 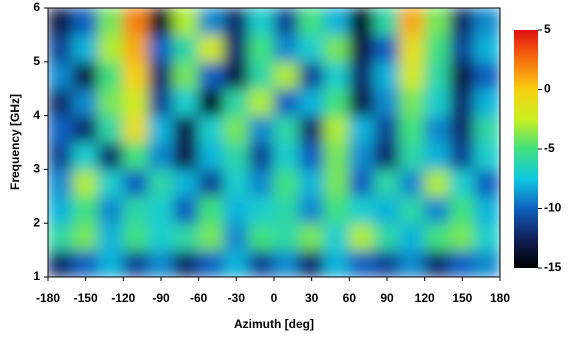 I want to click on colorbar-tick-label: 0, so click(x=547, y=89).